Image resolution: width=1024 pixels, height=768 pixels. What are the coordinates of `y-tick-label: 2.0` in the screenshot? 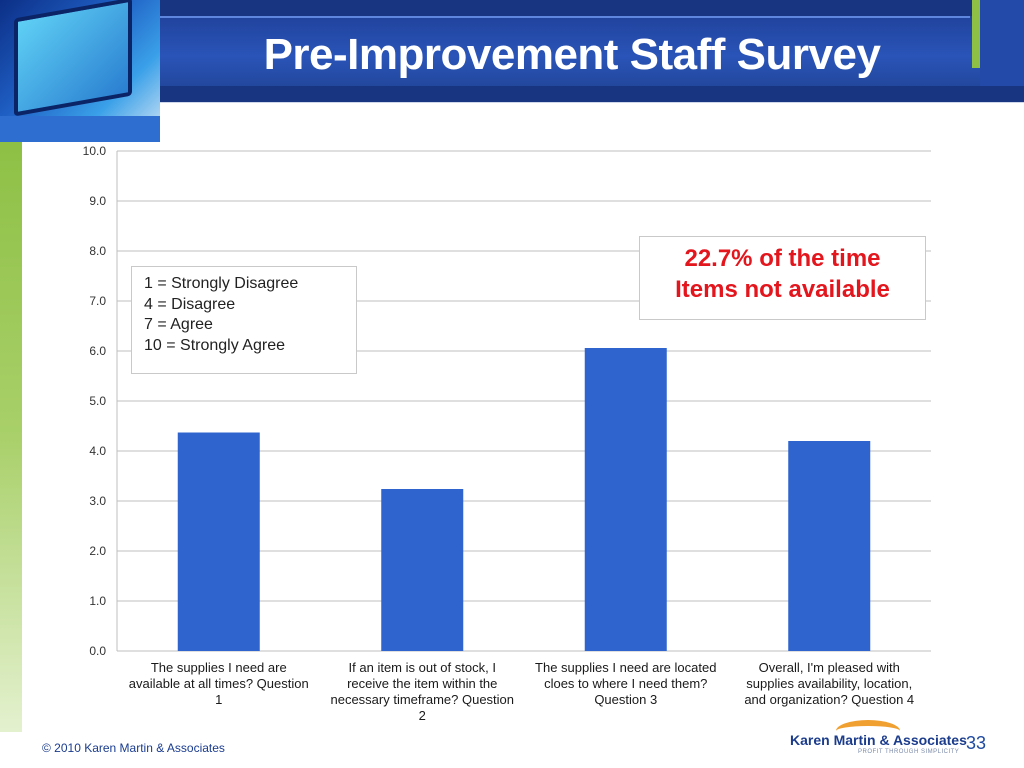 It's located at (97, 551).